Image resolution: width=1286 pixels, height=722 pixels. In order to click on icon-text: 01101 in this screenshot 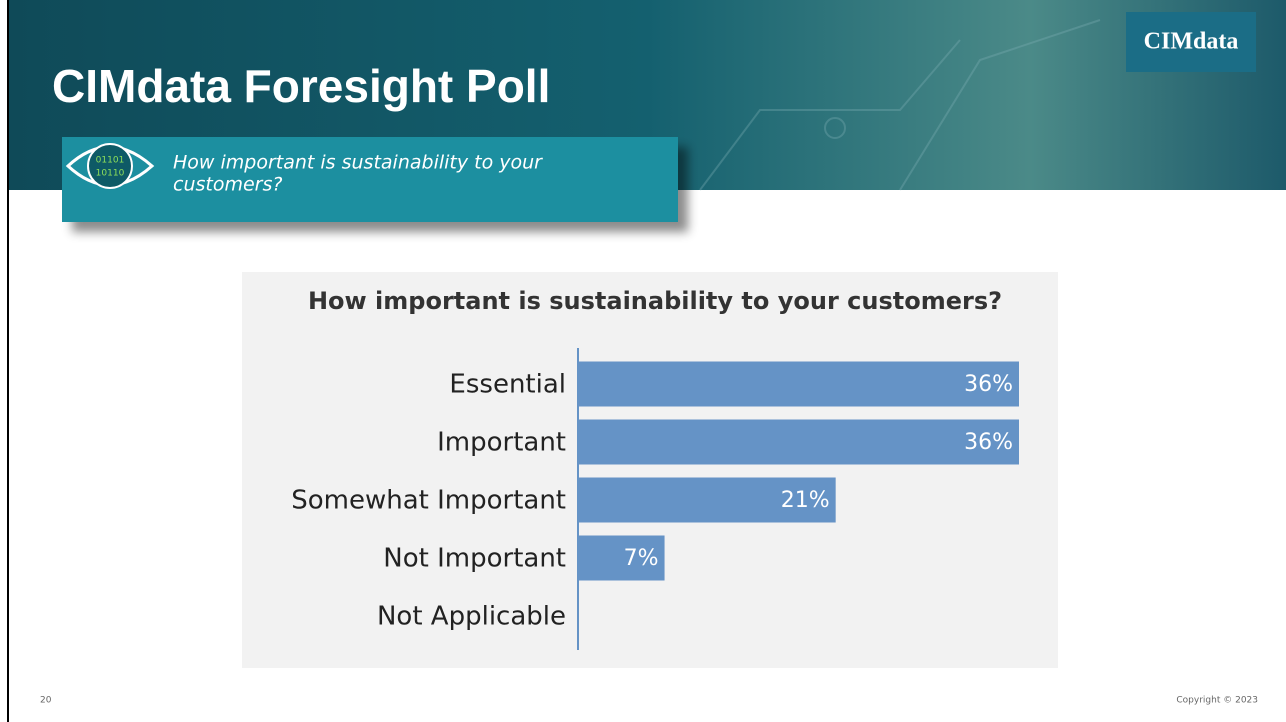, I will do `click(110, 161)`.